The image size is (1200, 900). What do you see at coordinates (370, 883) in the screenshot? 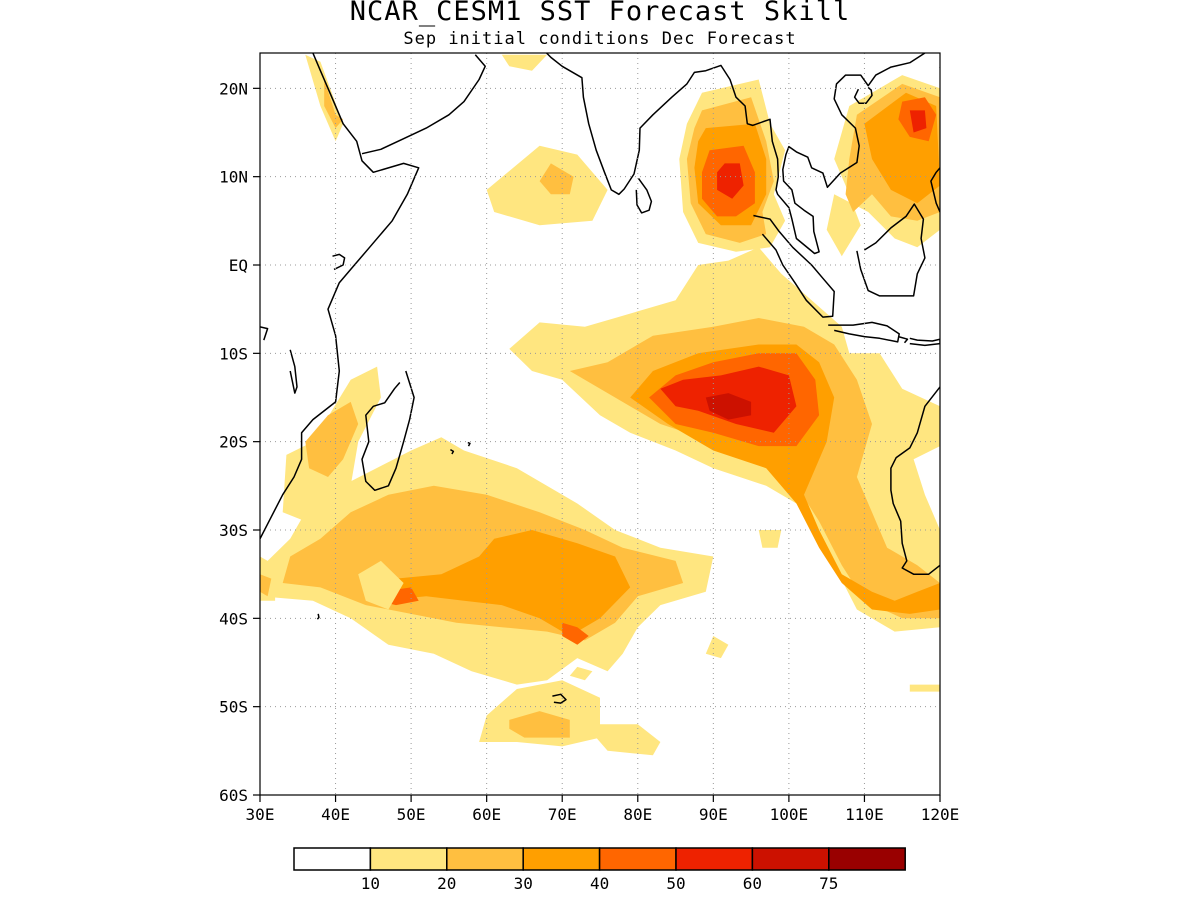
I see `colorbar-label: 10` at bounding box center [370, 883].